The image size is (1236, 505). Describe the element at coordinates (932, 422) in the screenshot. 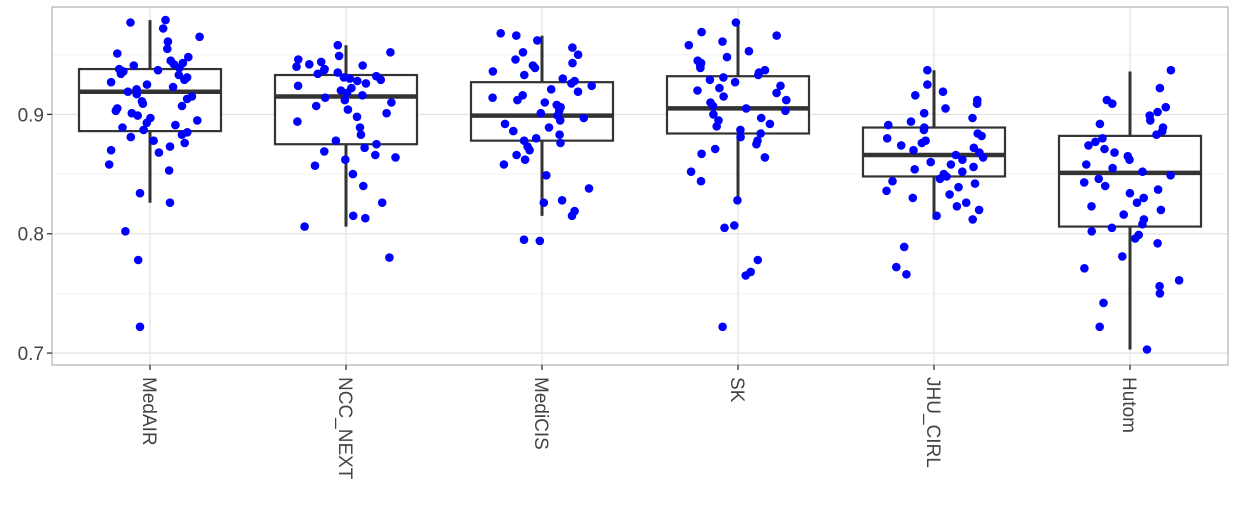

I see `x-tick-label: JHU_CIRL` at that location.